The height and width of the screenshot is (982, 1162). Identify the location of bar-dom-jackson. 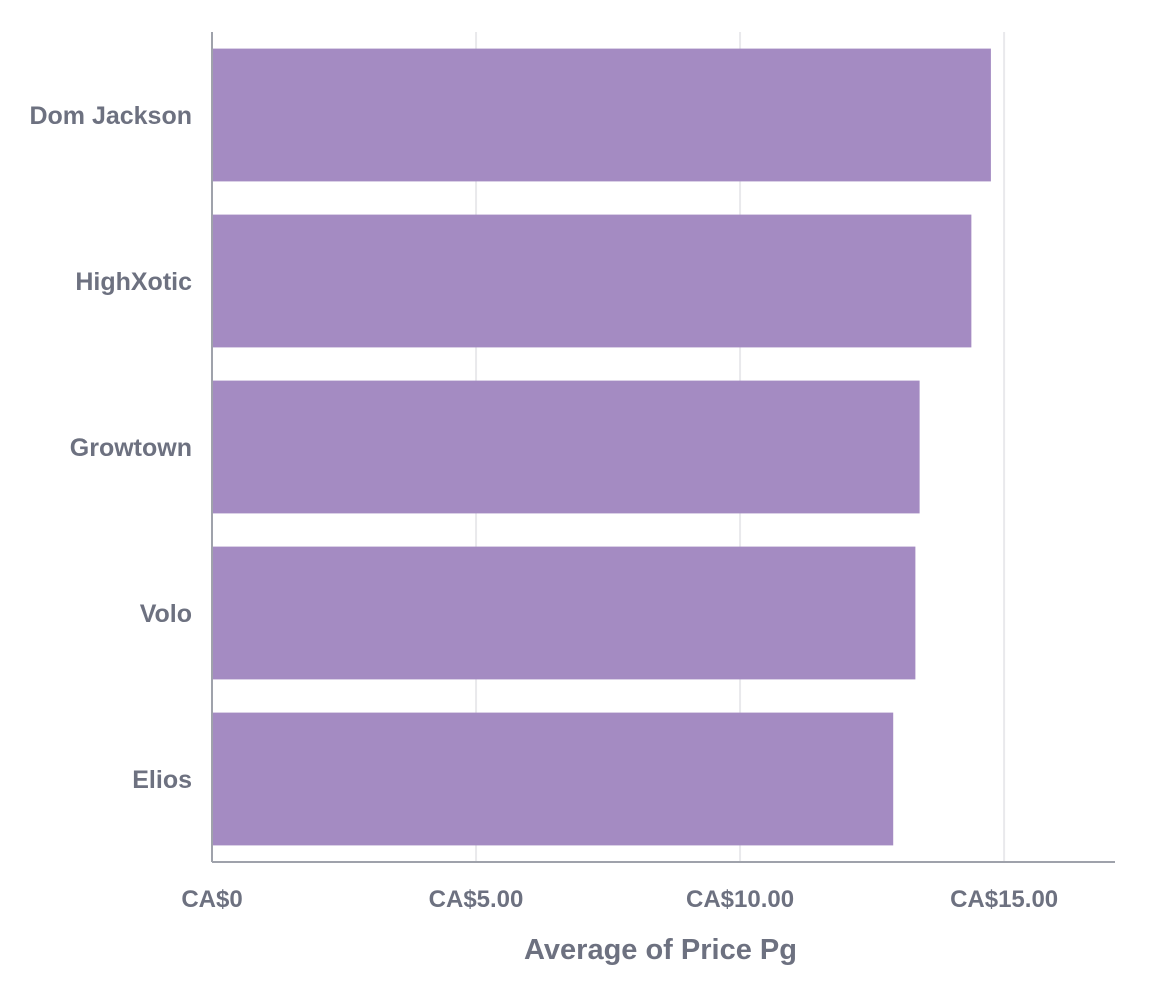
(601, 115).